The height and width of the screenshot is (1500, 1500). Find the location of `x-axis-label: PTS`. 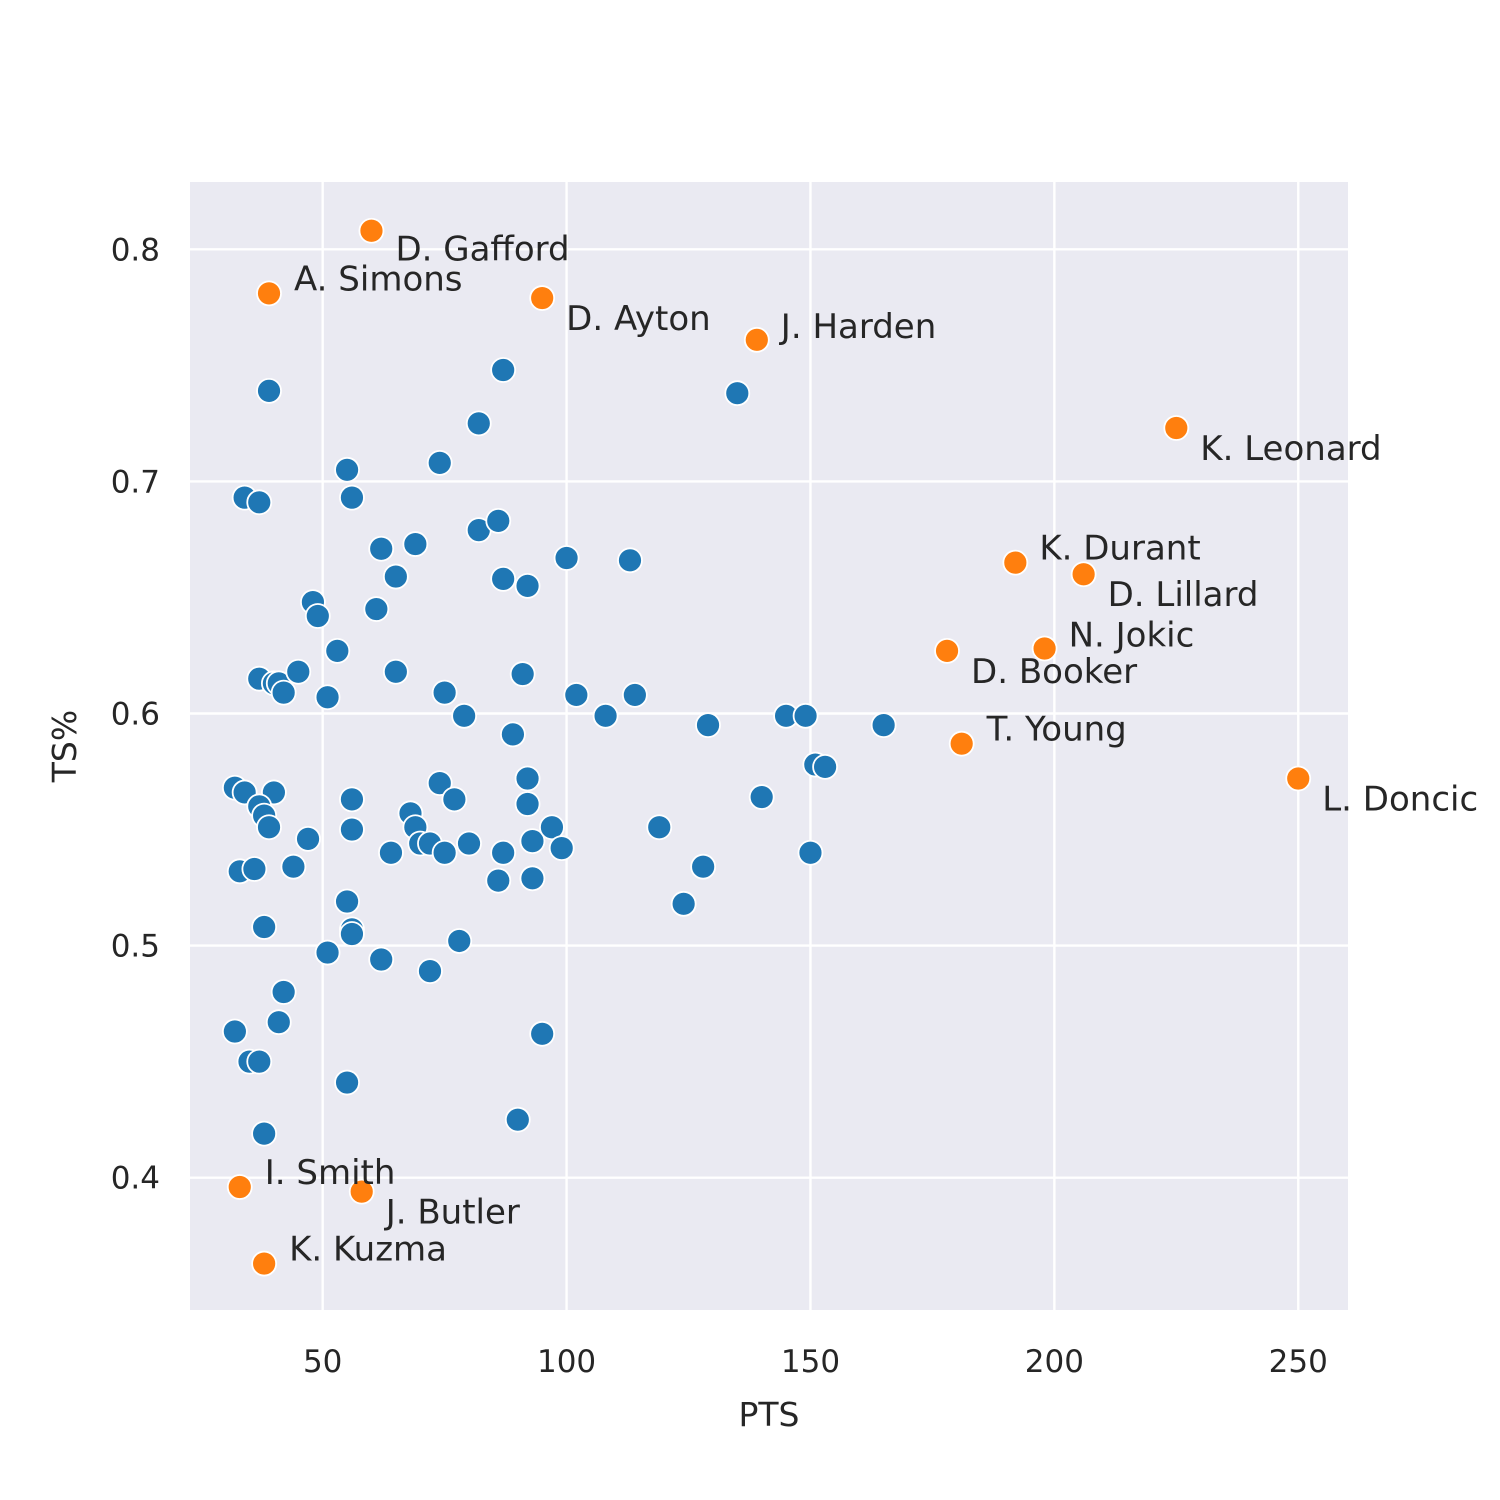

x-axis-label: PTS is located at coordinates (768, 1414).